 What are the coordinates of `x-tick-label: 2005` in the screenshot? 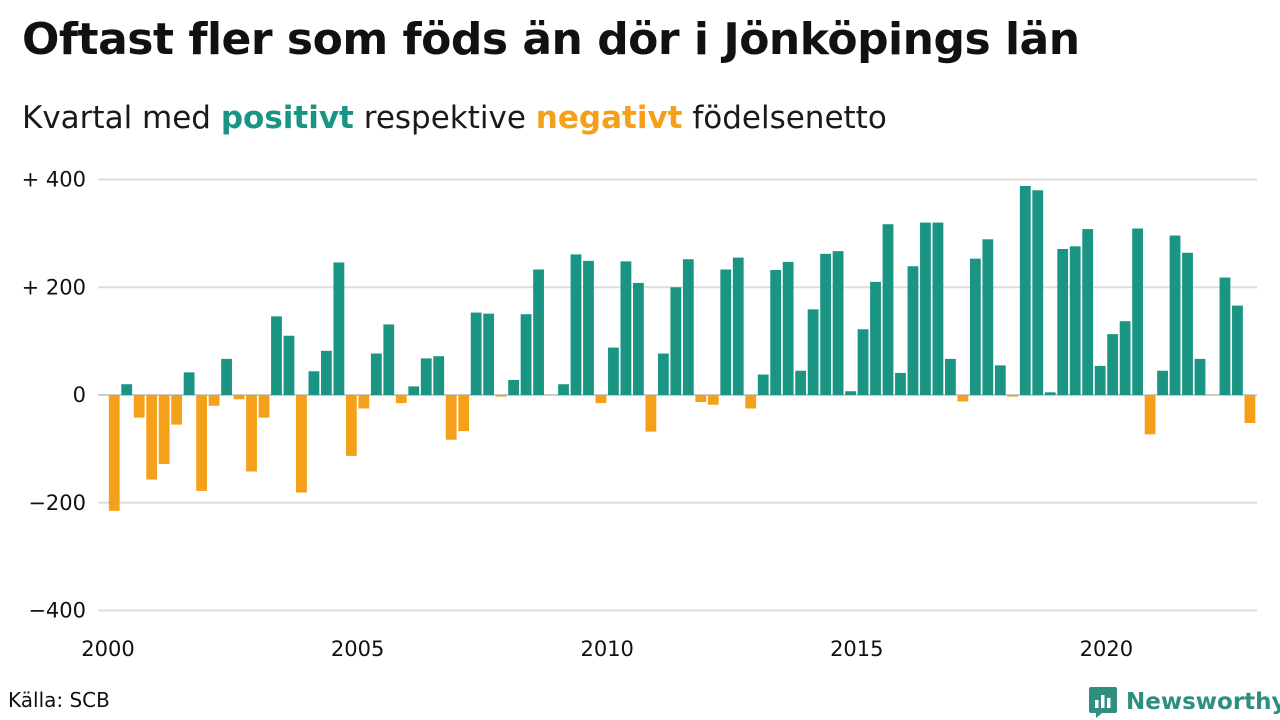 It's located at (357, 649).